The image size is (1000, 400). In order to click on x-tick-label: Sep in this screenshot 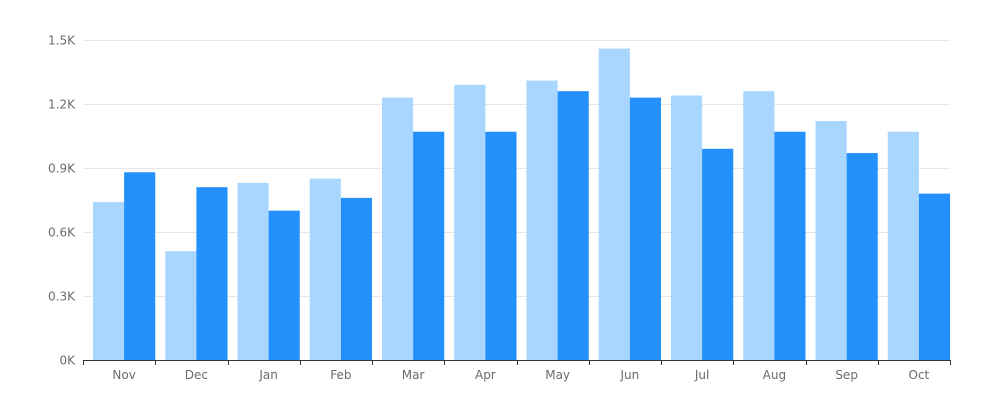, I will do `click(846, 375)`.